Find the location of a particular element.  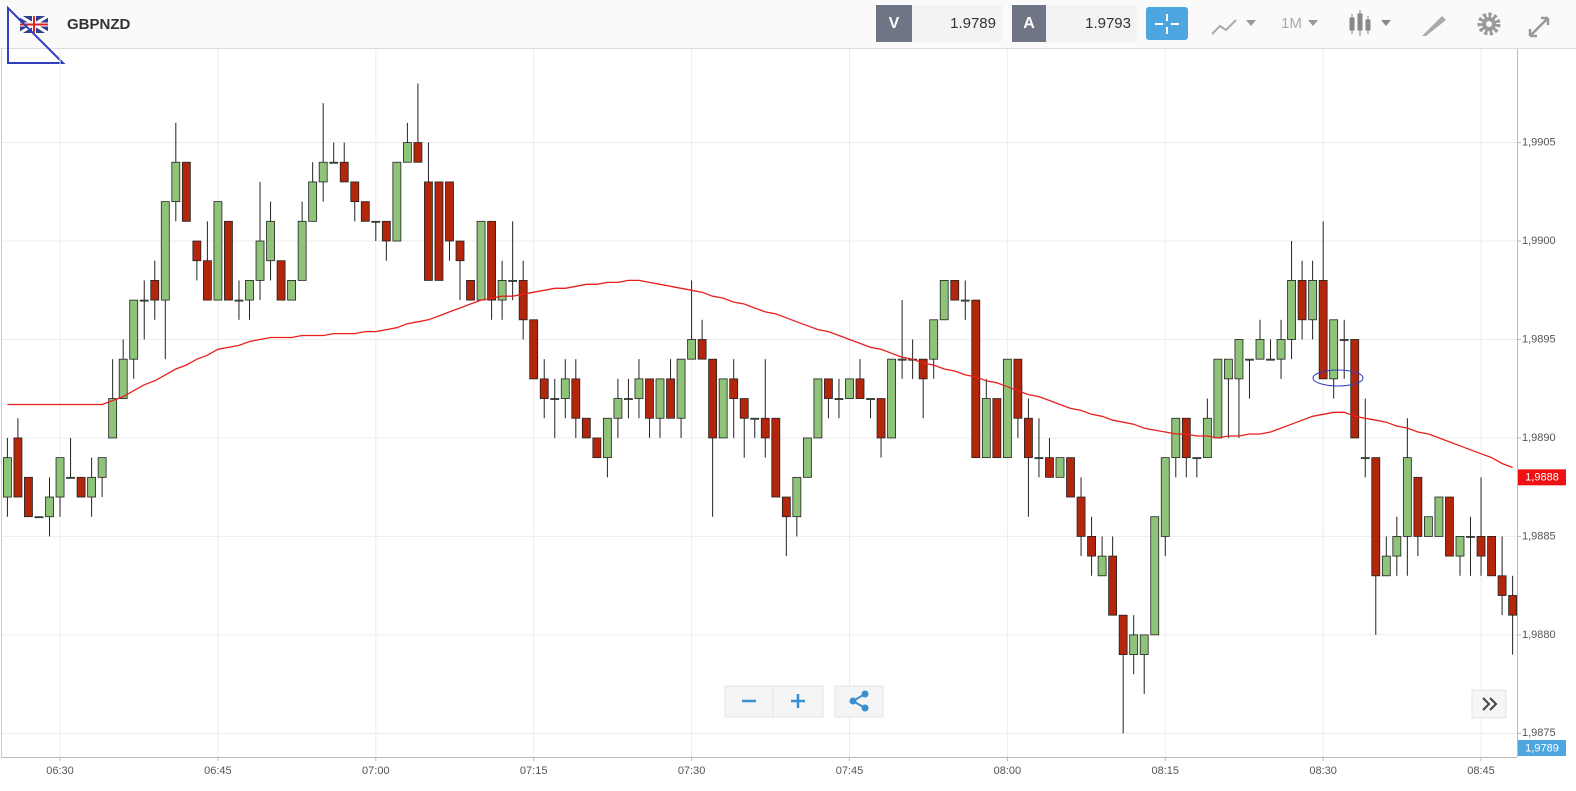

current-price-tag is located at coordinates (1542, 477).